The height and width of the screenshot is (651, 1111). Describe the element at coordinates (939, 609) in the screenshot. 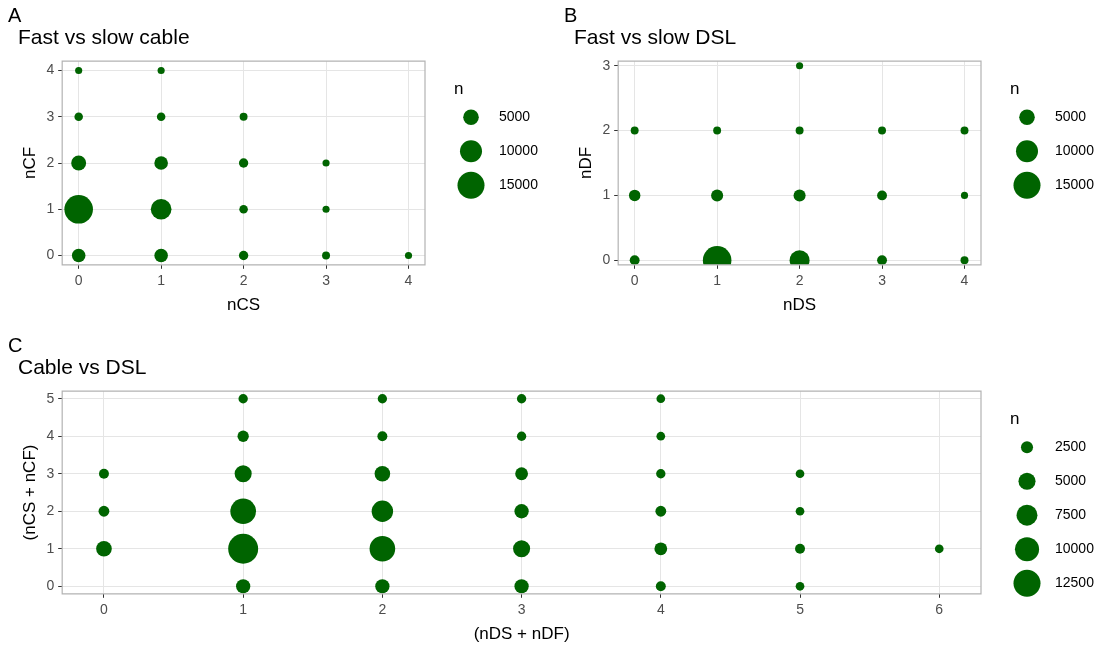

I see `x-tick-label: 6` at that location.